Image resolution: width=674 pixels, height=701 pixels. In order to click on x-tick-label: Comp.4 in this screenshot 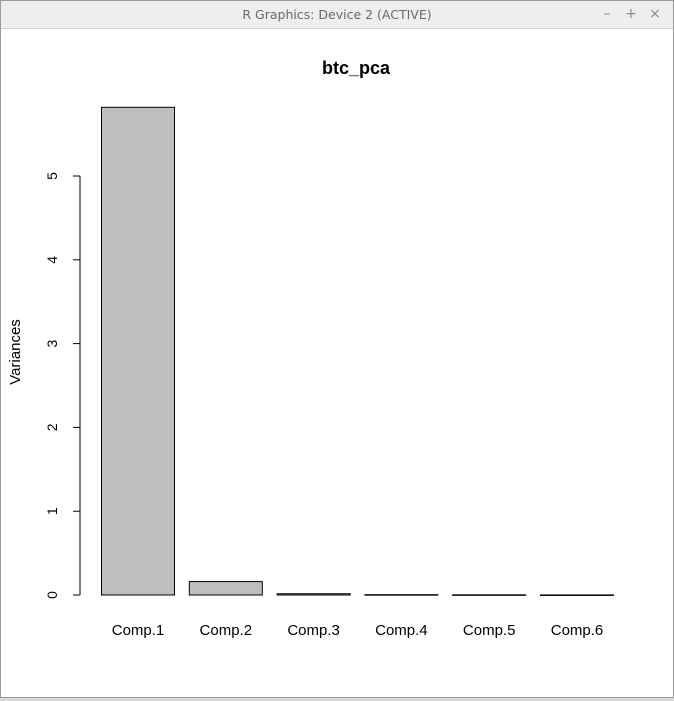, I will do `click(401, 630)`.